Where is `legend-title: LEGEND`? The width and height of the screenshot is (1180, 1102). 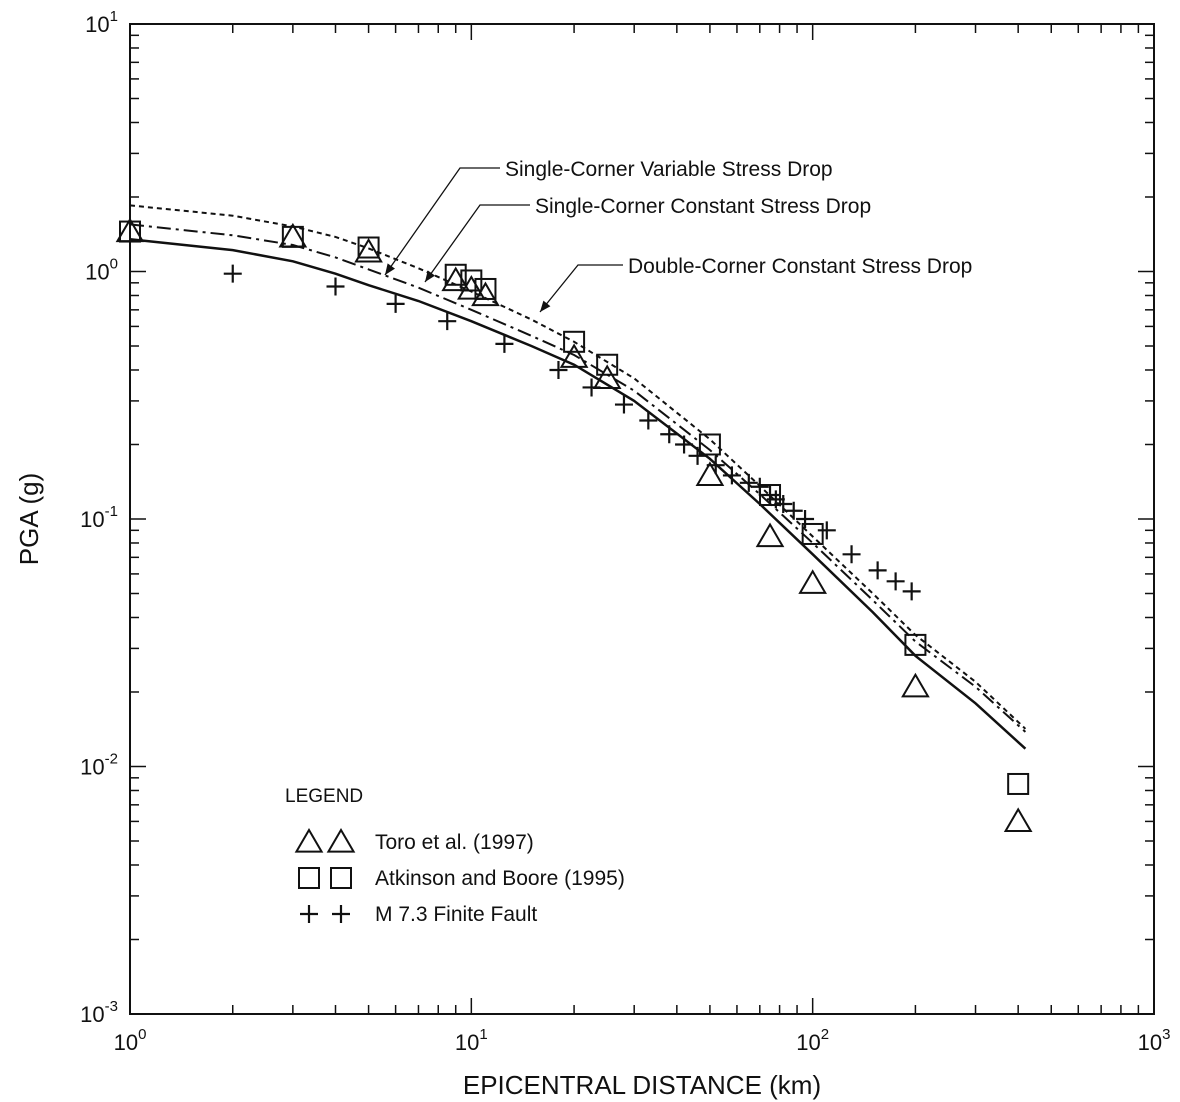
legend-title: LEGEND is located at coordinates (324, 796).